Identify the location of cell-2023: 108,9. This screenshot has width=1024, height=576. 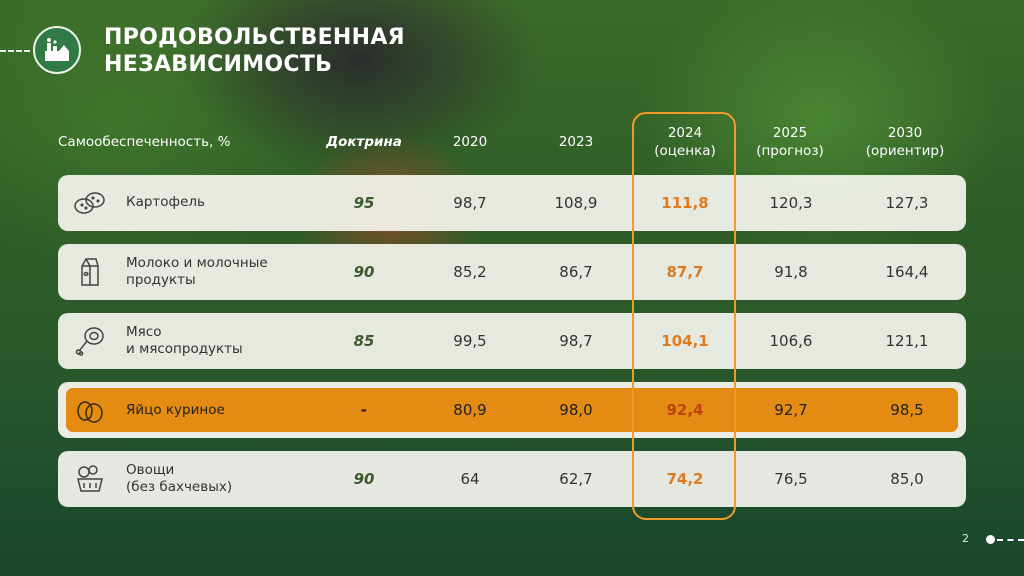
(576, 203).